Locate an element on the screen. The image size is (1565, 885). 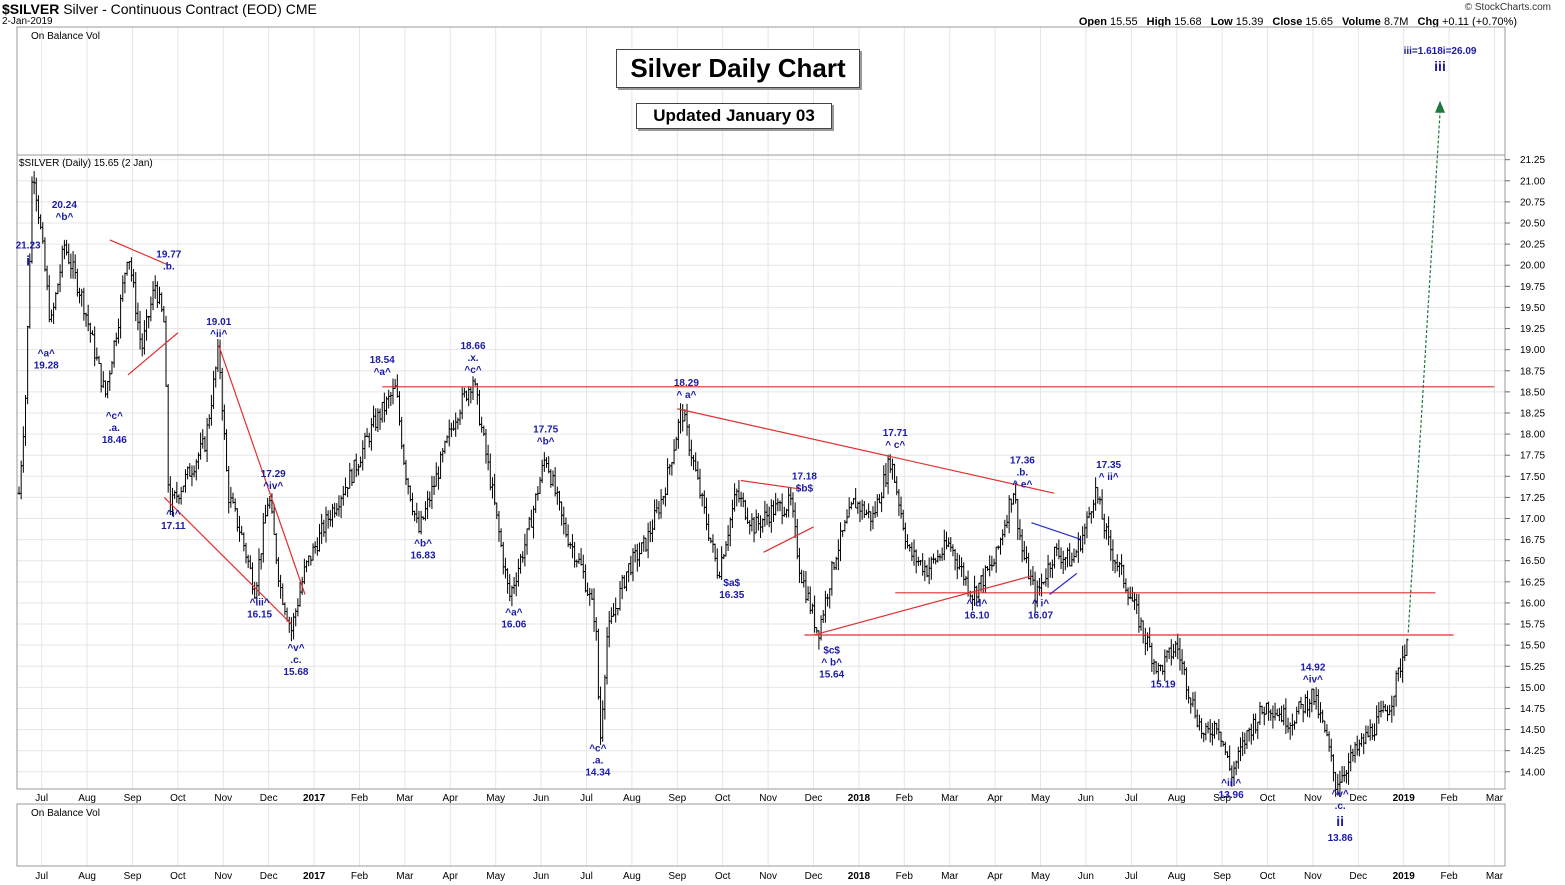
annotation-text: 15.68 is located at coordinates (295, 672).